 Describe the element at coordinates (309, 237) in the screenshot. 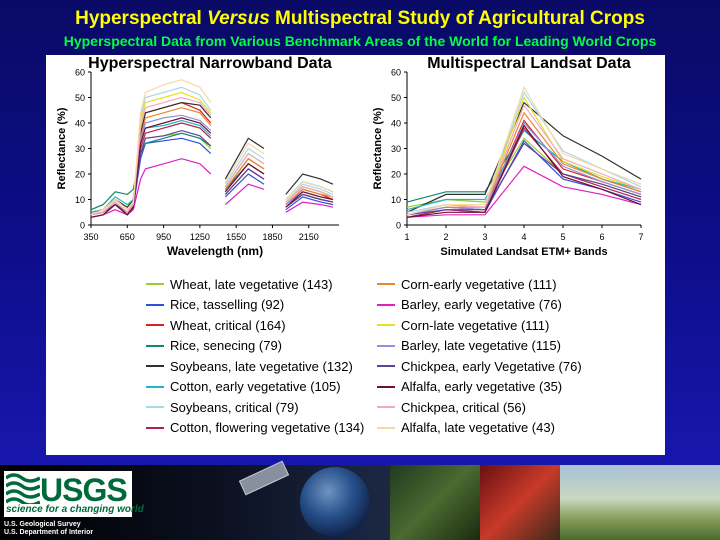

I see `chart1-x-tick-label: 2150` at that location.